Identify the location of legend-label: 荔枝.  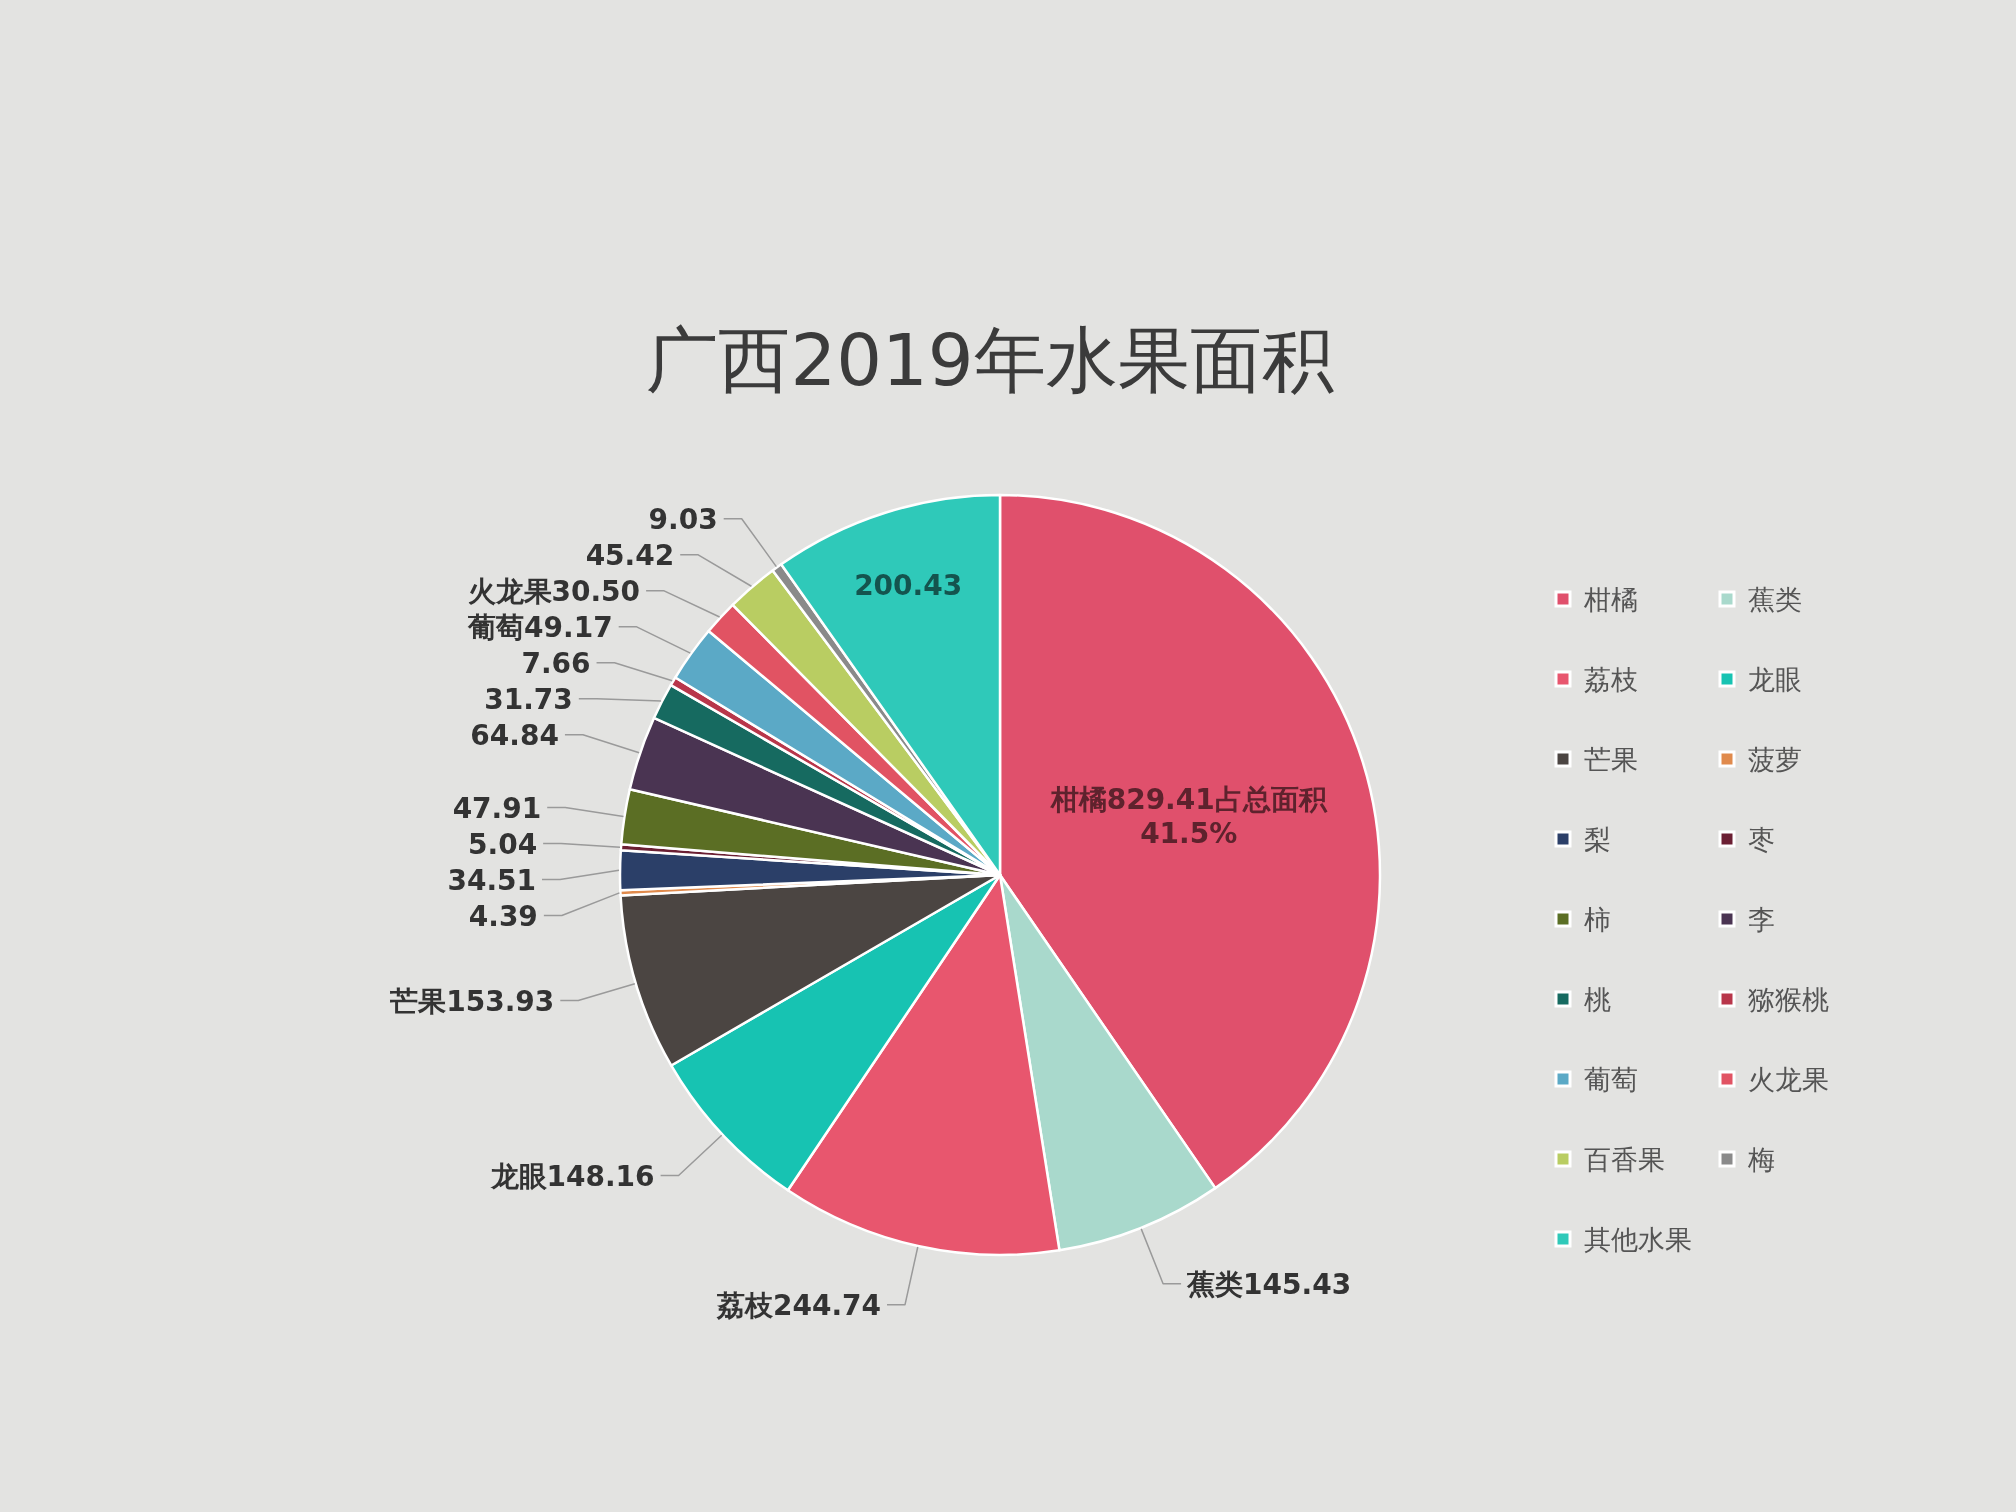
(1611, 679).